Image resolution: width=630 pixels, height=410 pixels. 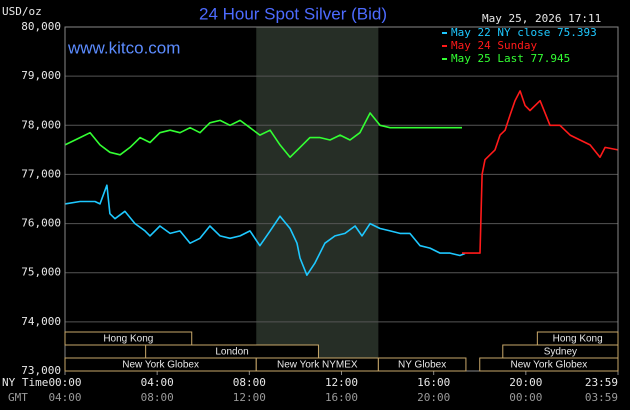 I want to click on session-label: New York NYMEX, so click(x=317, y=365).